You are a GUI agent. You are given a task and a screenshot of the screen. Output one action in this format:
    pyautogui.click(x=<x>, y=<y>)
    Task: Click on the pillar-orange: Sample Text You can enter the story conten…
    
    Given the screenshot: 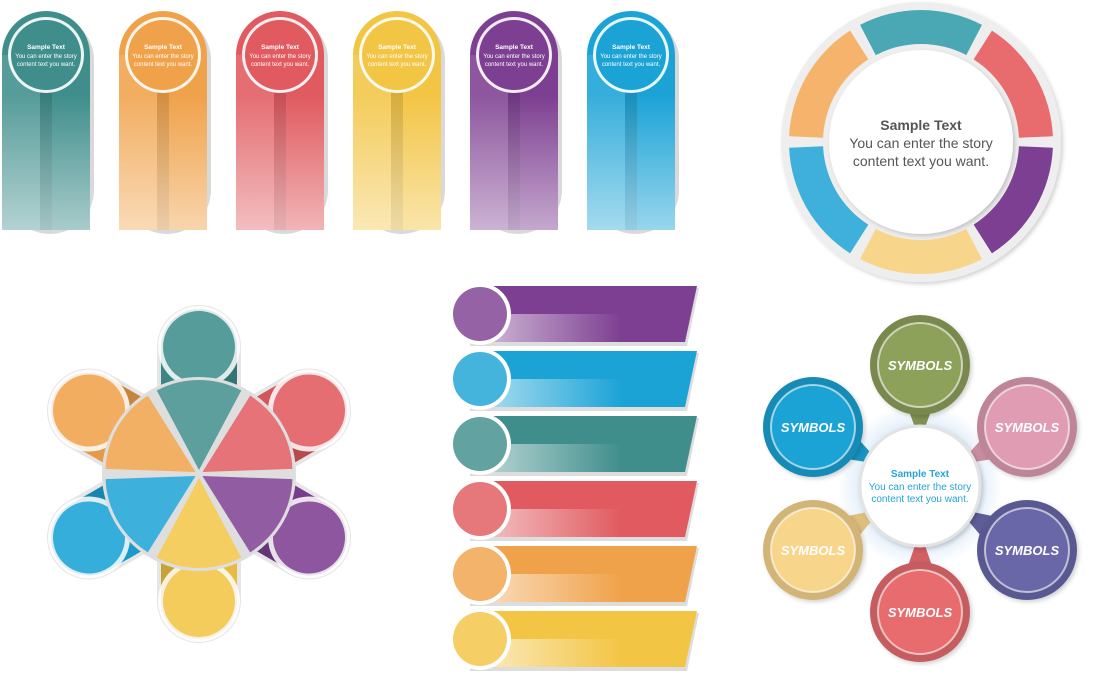 What is the action you would take?
    pyautogui.click(x=165, y=122)
    